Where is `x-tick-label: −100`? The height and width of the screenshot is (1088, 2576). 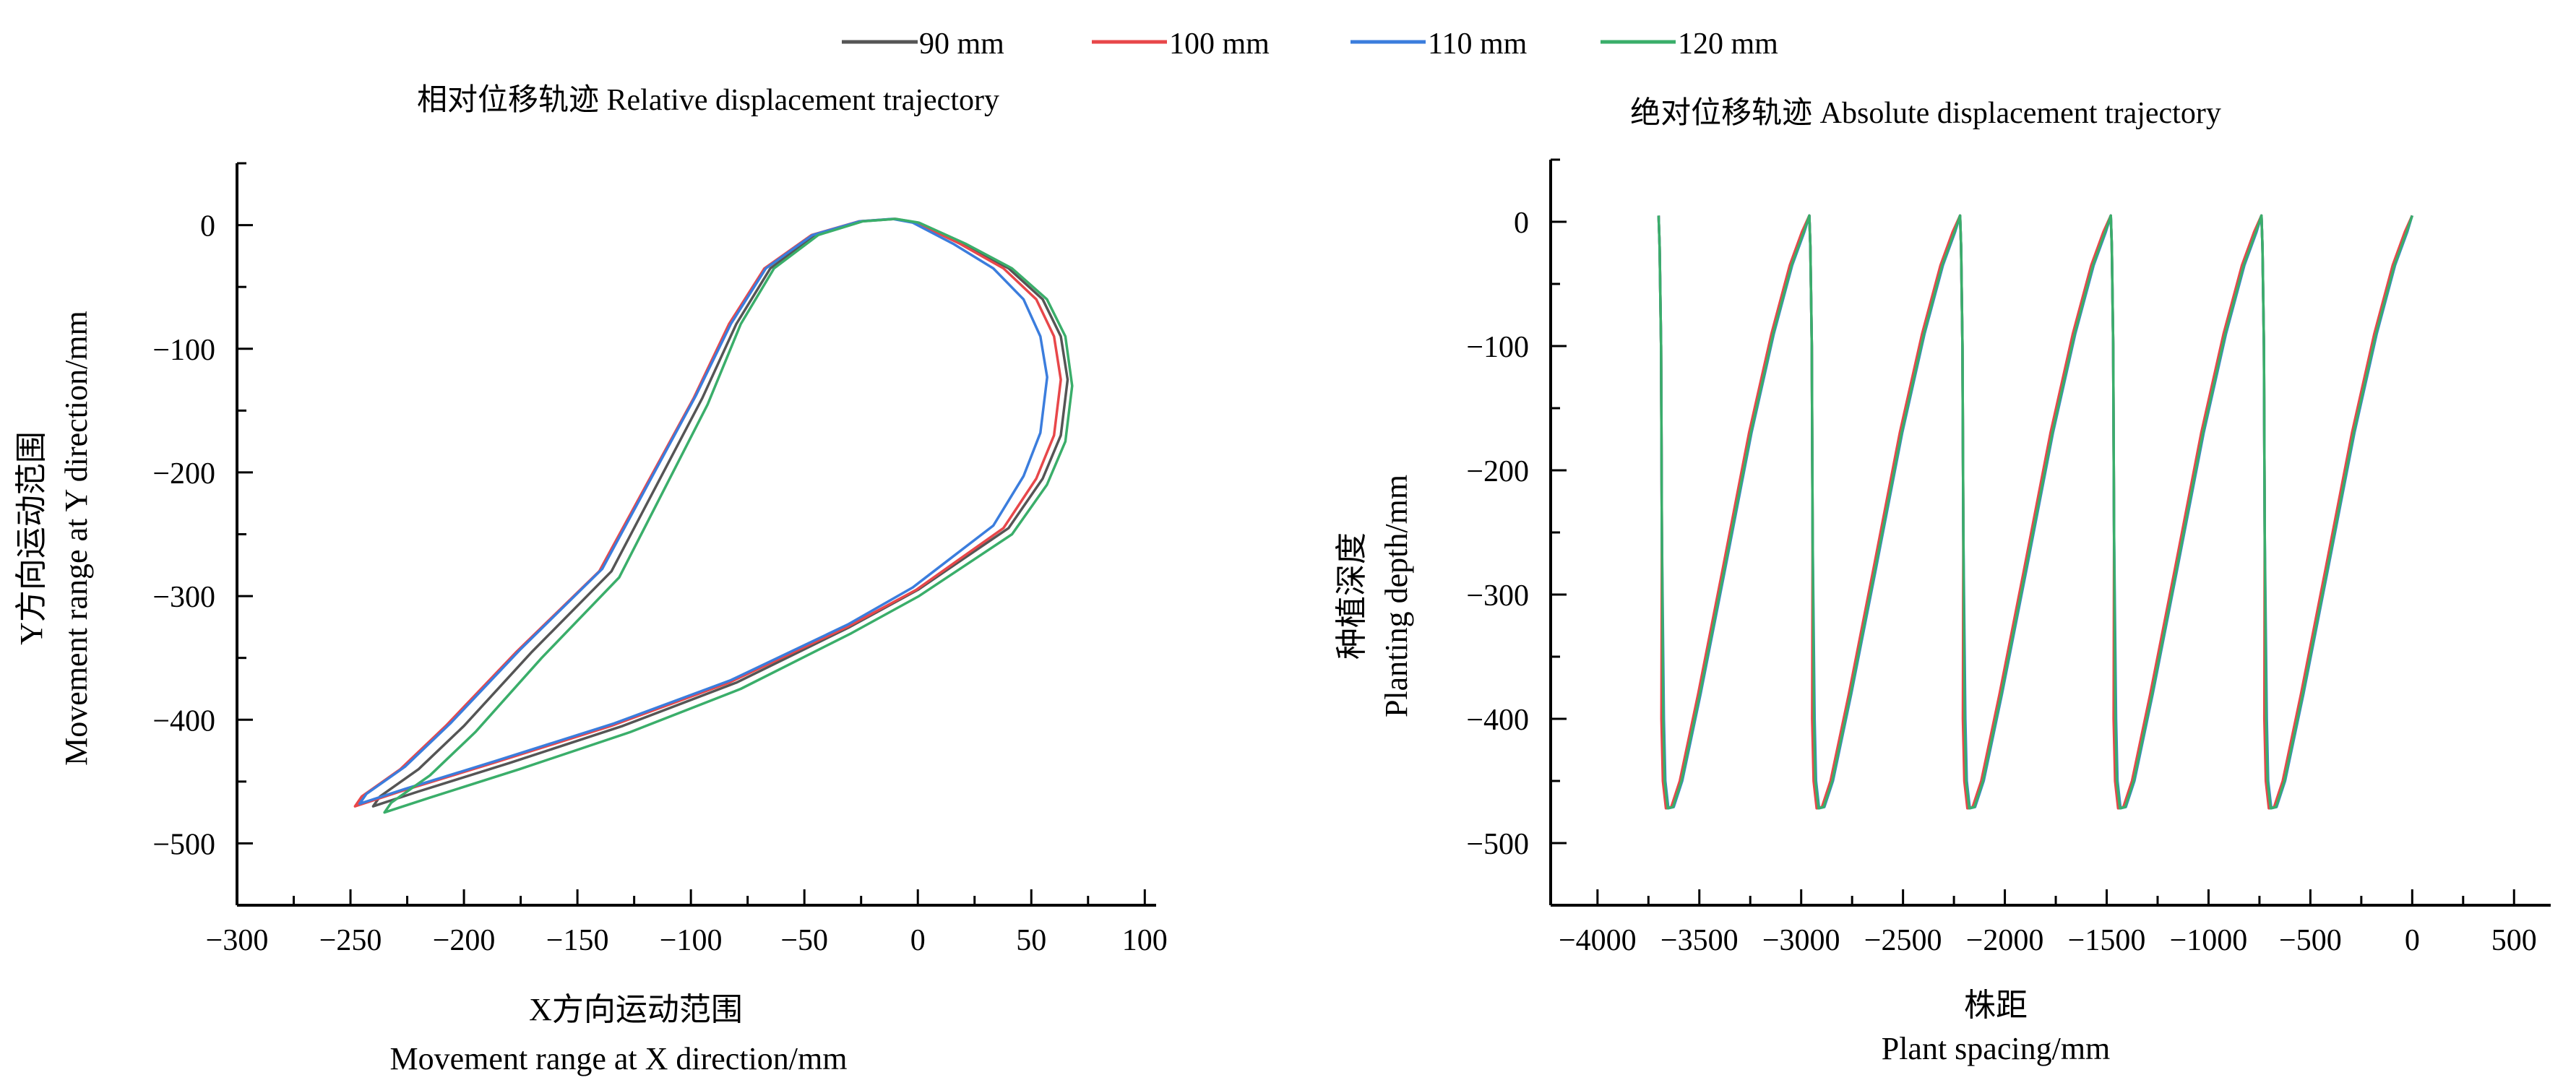 x-tick-label: −100 is located at coordinates (691, 941).